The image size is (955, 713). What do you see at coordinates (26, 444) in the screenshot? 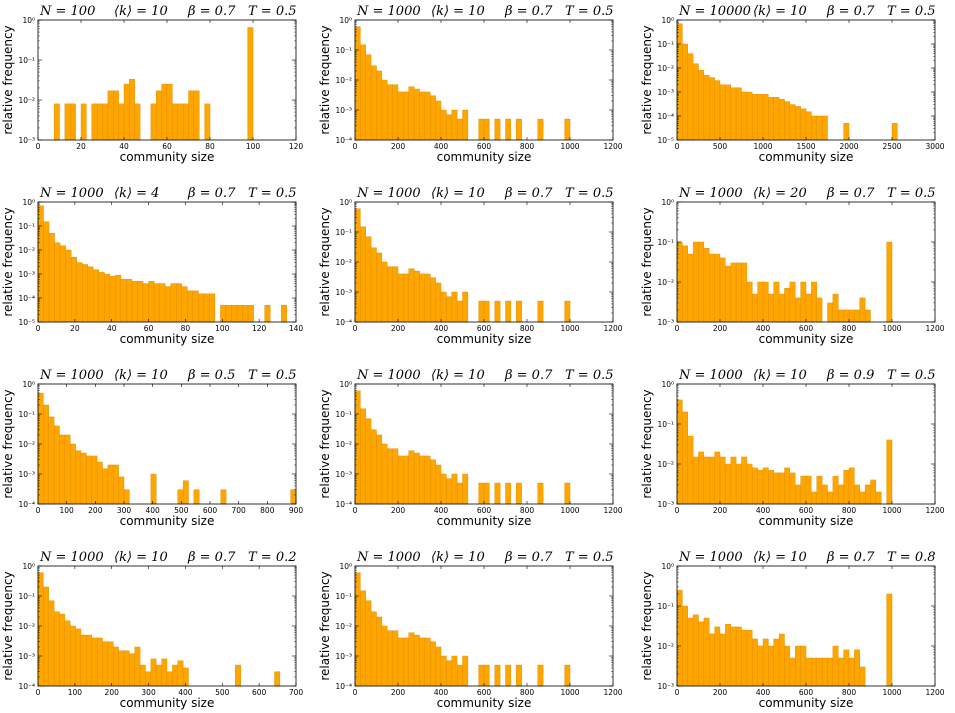
I see `y-tick-label: 10⁻²` at bounding box center [26, 444].